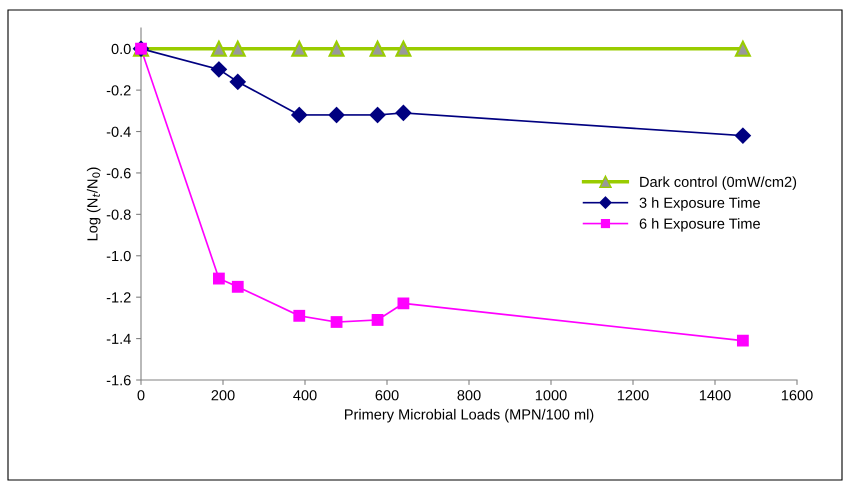 Image resolution: width=850 pixels, height=488 pixels. What do you see at coordinates (700, 204) in the screenshot?
I see `legend-label: 3 h Exposure Time` at bounding box center [700, 204].